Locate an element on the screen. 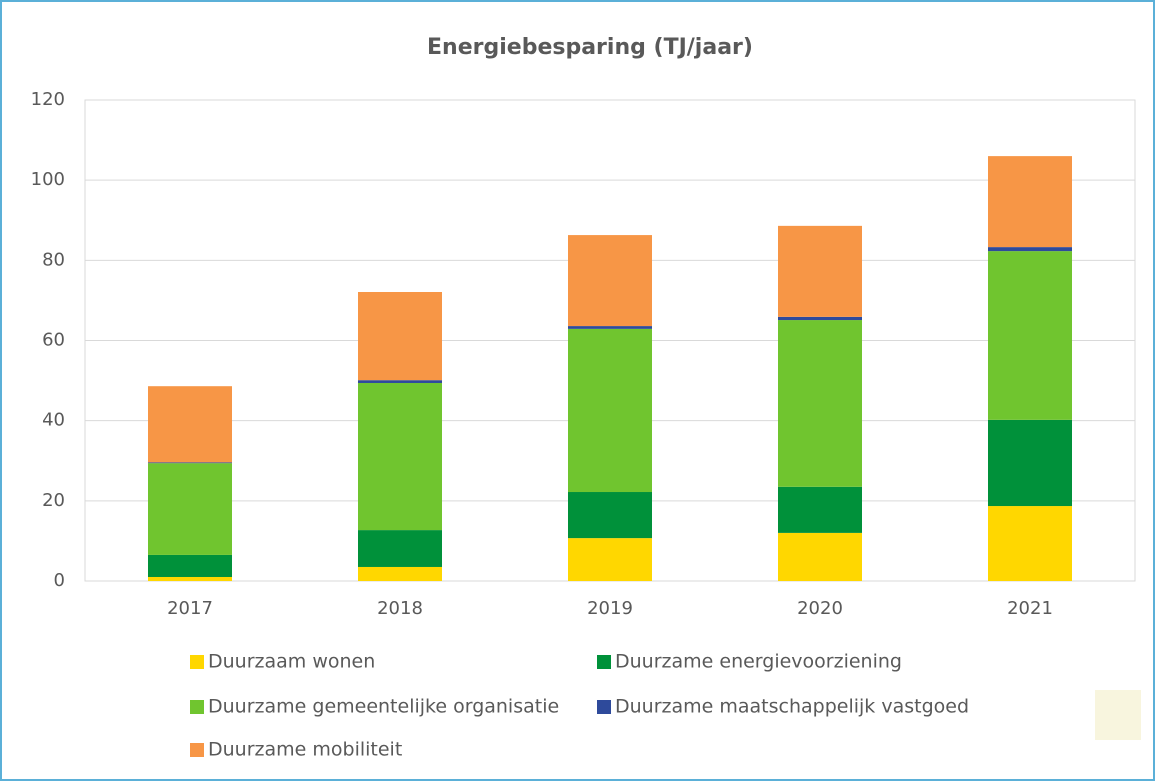 The image size is (1155, 781). y-tick-label: 0 is located at coordinates (59, 580).